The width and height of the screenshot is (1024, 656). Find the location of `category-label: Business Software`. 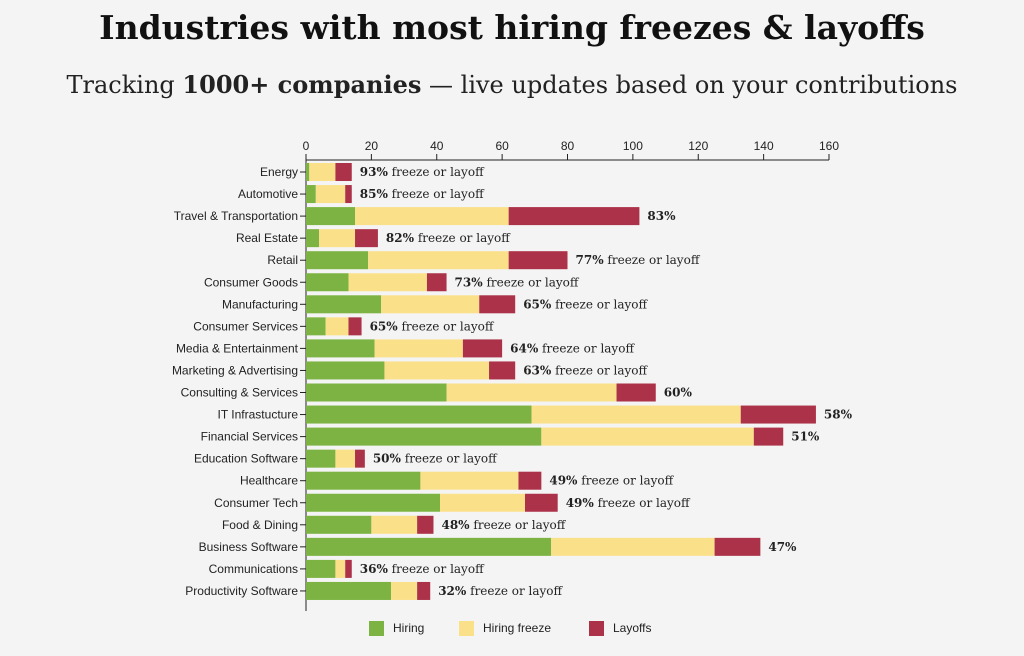

category-label: Business Software is located at coordinates (249, 547).